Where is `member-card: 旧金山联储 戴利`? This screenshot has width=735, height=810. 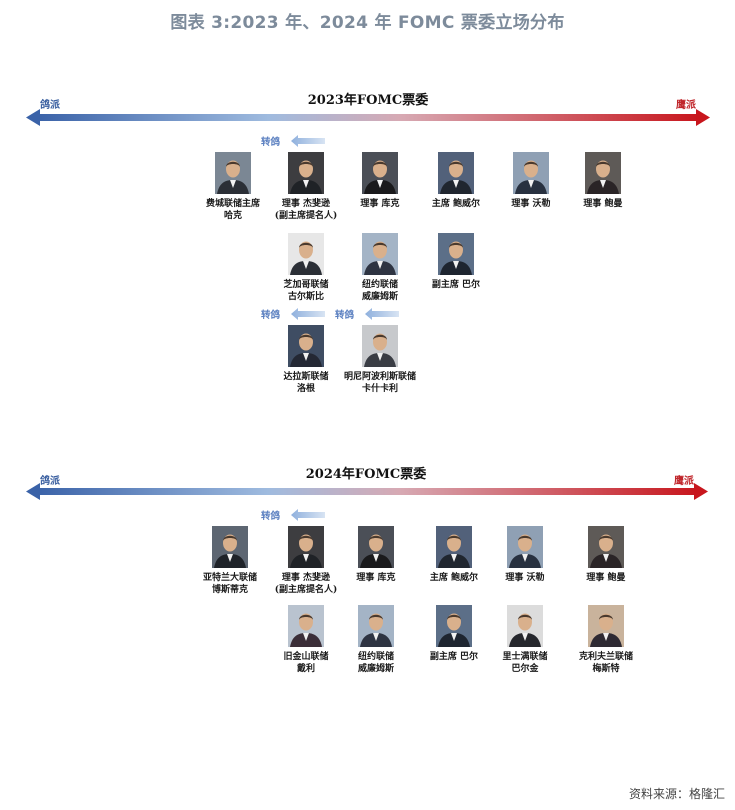 member-card: 旧金山联储 戴利 is located at coordinates (306, 640).